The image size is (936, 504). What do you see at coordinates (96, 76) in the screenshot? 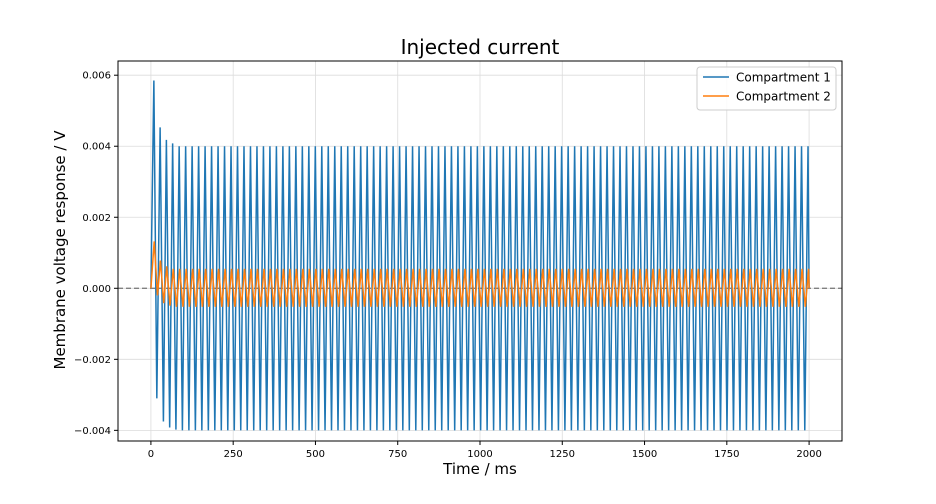
I see `y-tick-label: 0.006` at bounding box center [96, 76].